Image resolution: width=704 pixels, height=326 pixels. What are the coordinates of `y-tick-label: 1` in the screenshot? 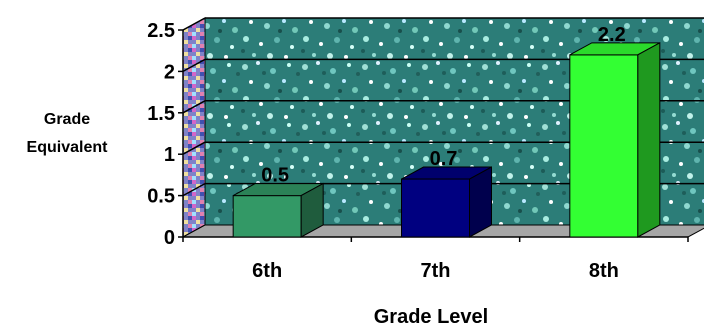 It's located at (169, 155).